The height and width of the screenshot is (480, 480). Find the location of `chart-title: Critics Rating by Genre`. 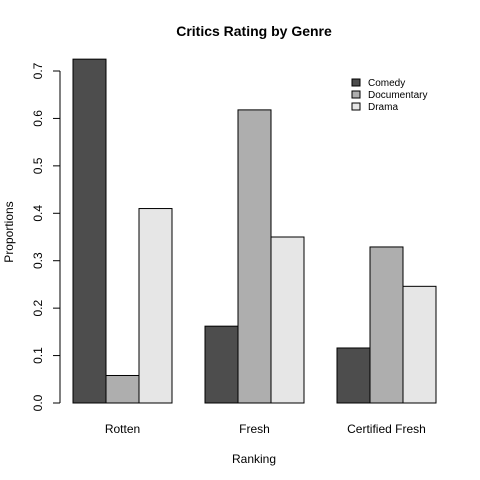

chart-title: Critics Rating by Genre is located at coordinates (254, 31).